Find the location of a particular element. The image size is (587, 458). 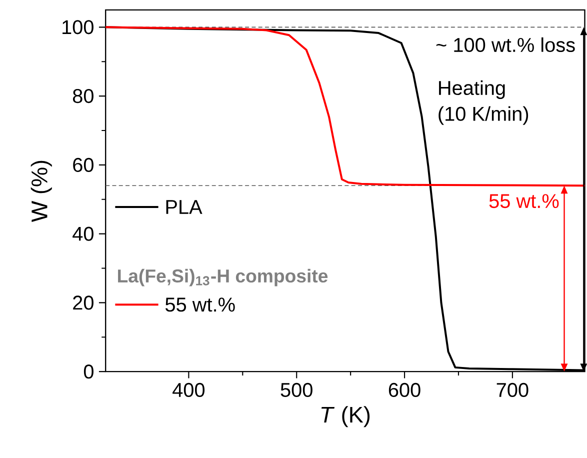

legend-label: 55 wt.% is located at coordinates (200, 305).